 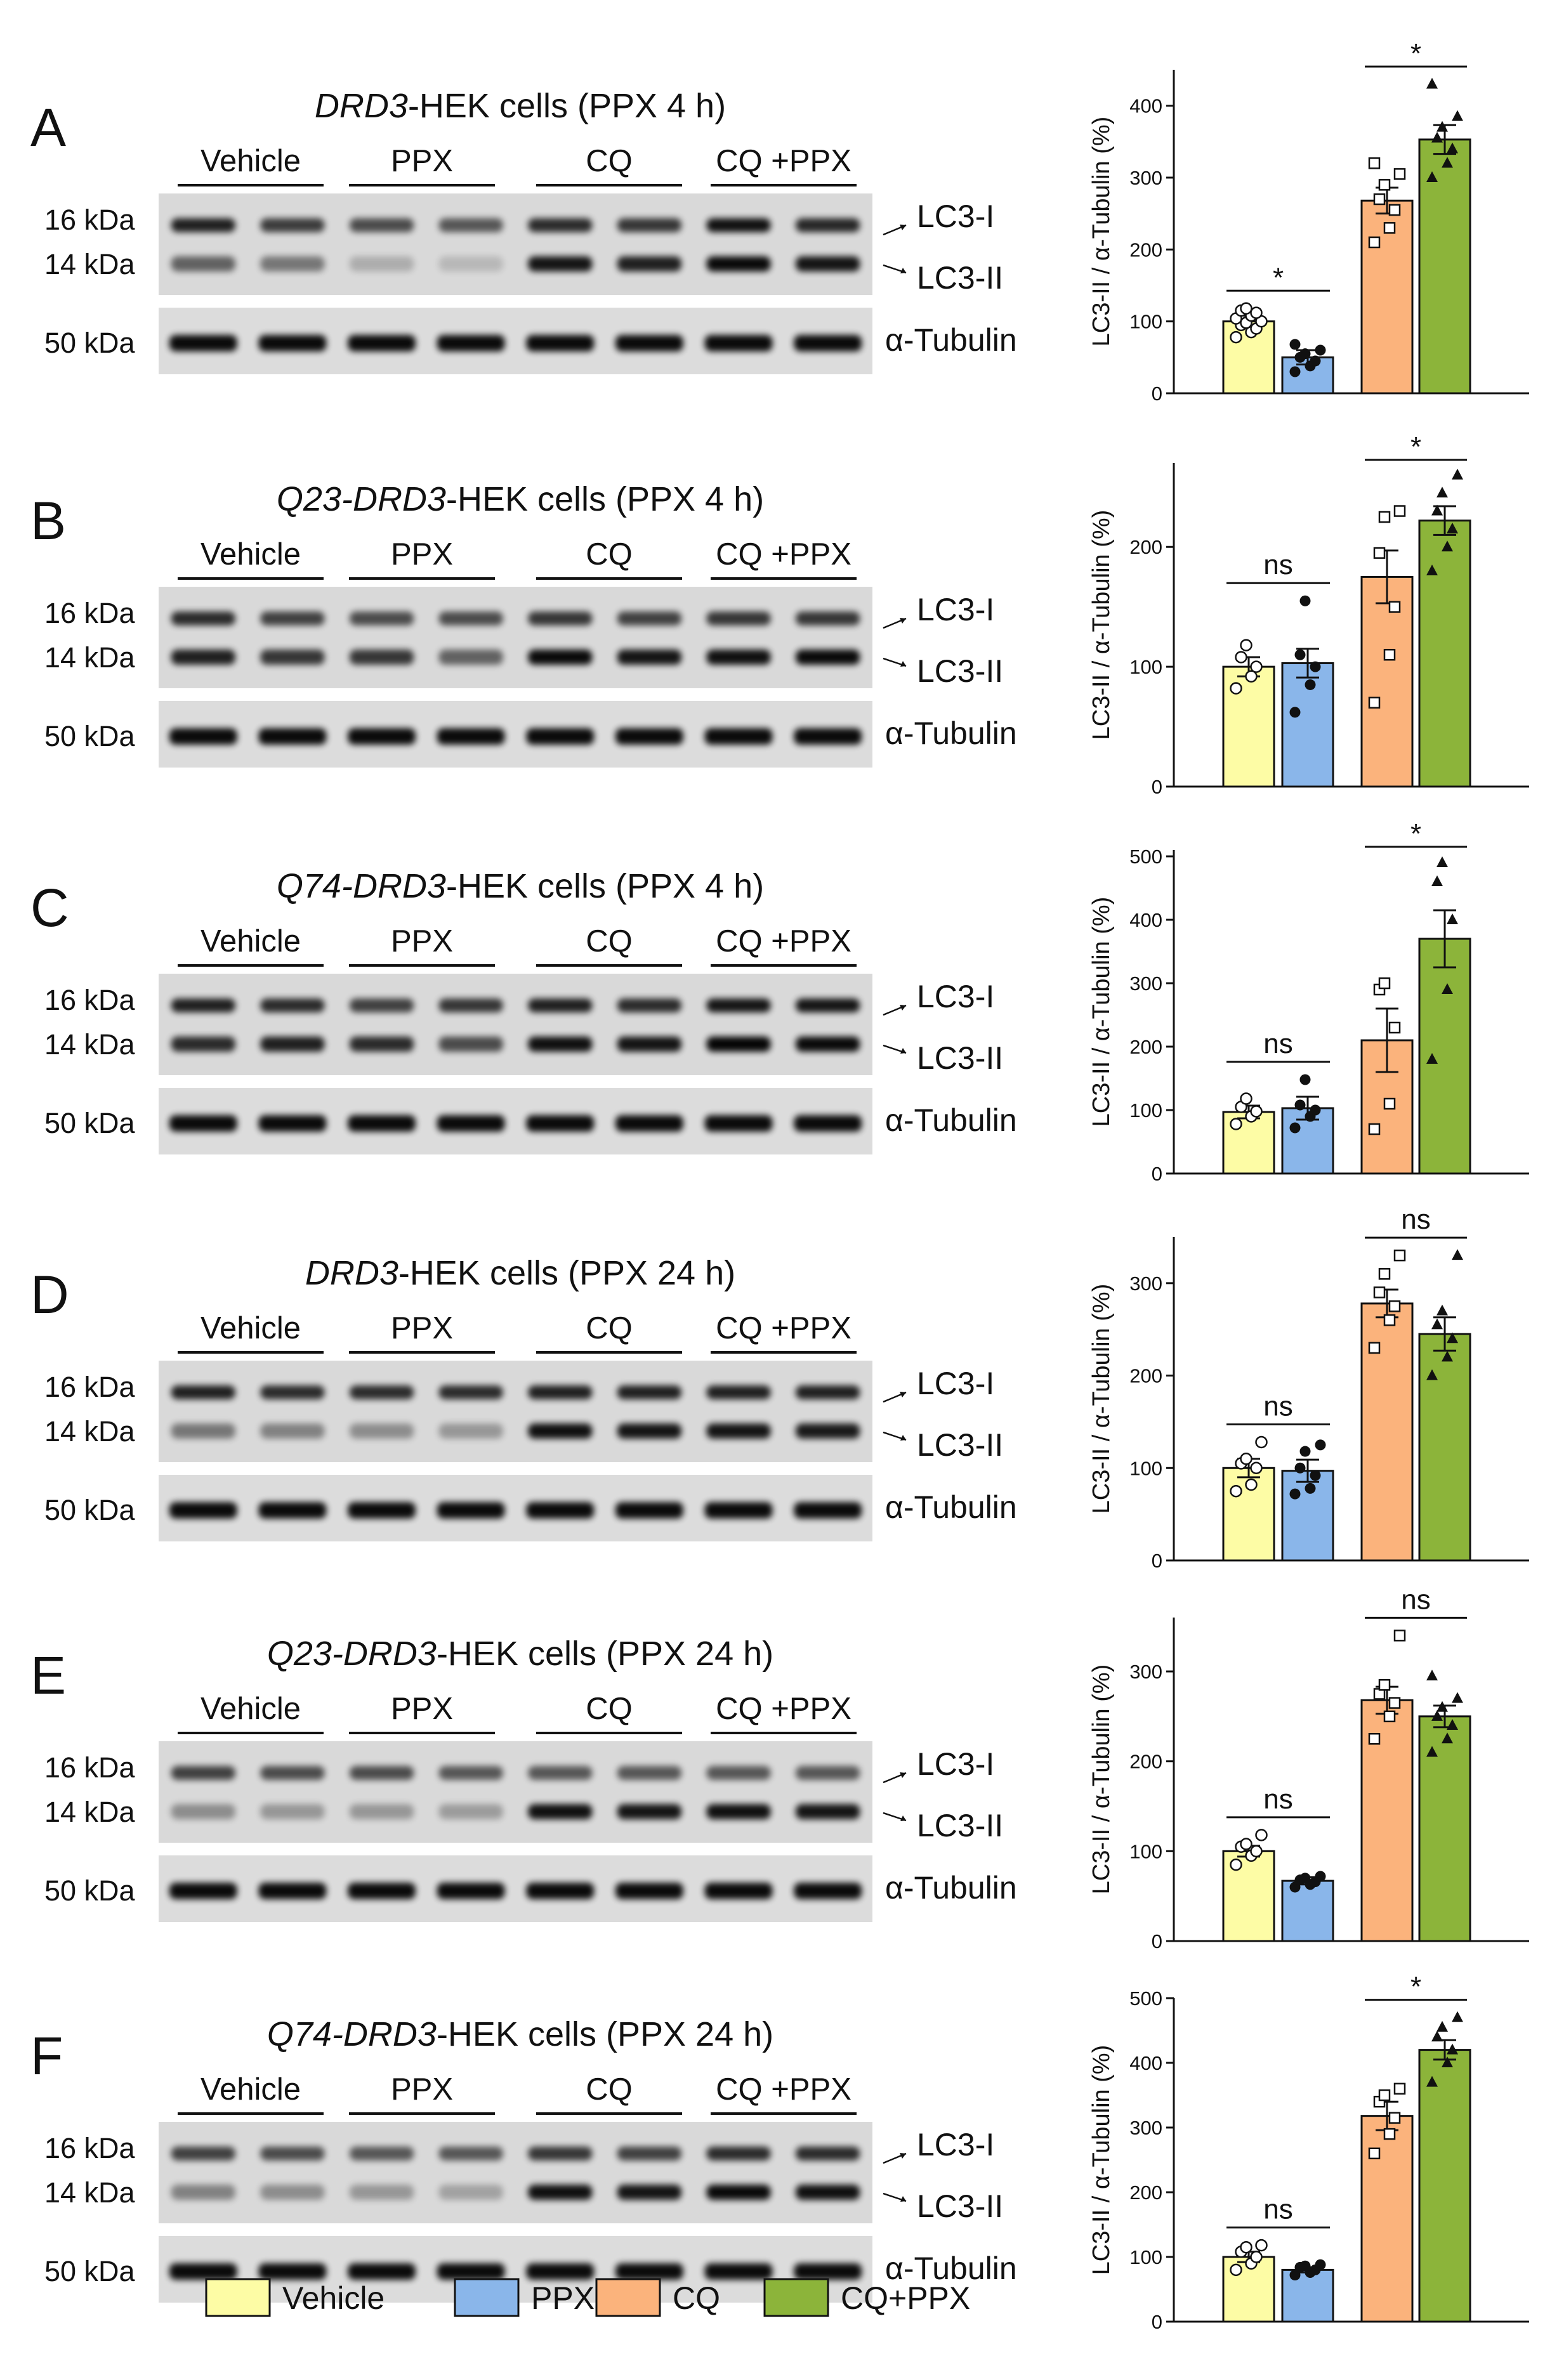 I want to click on condition-label: Vehicle, so click(x=251, y=2089).